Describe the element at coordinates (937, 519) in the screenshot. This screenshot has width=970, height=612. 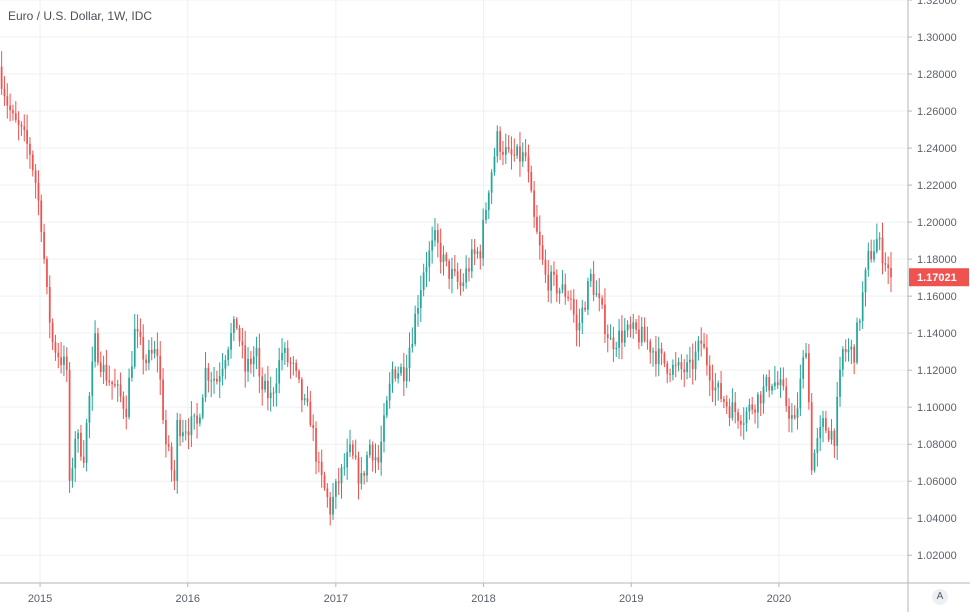
I see `y-tick-label: 1.04000` at that location.